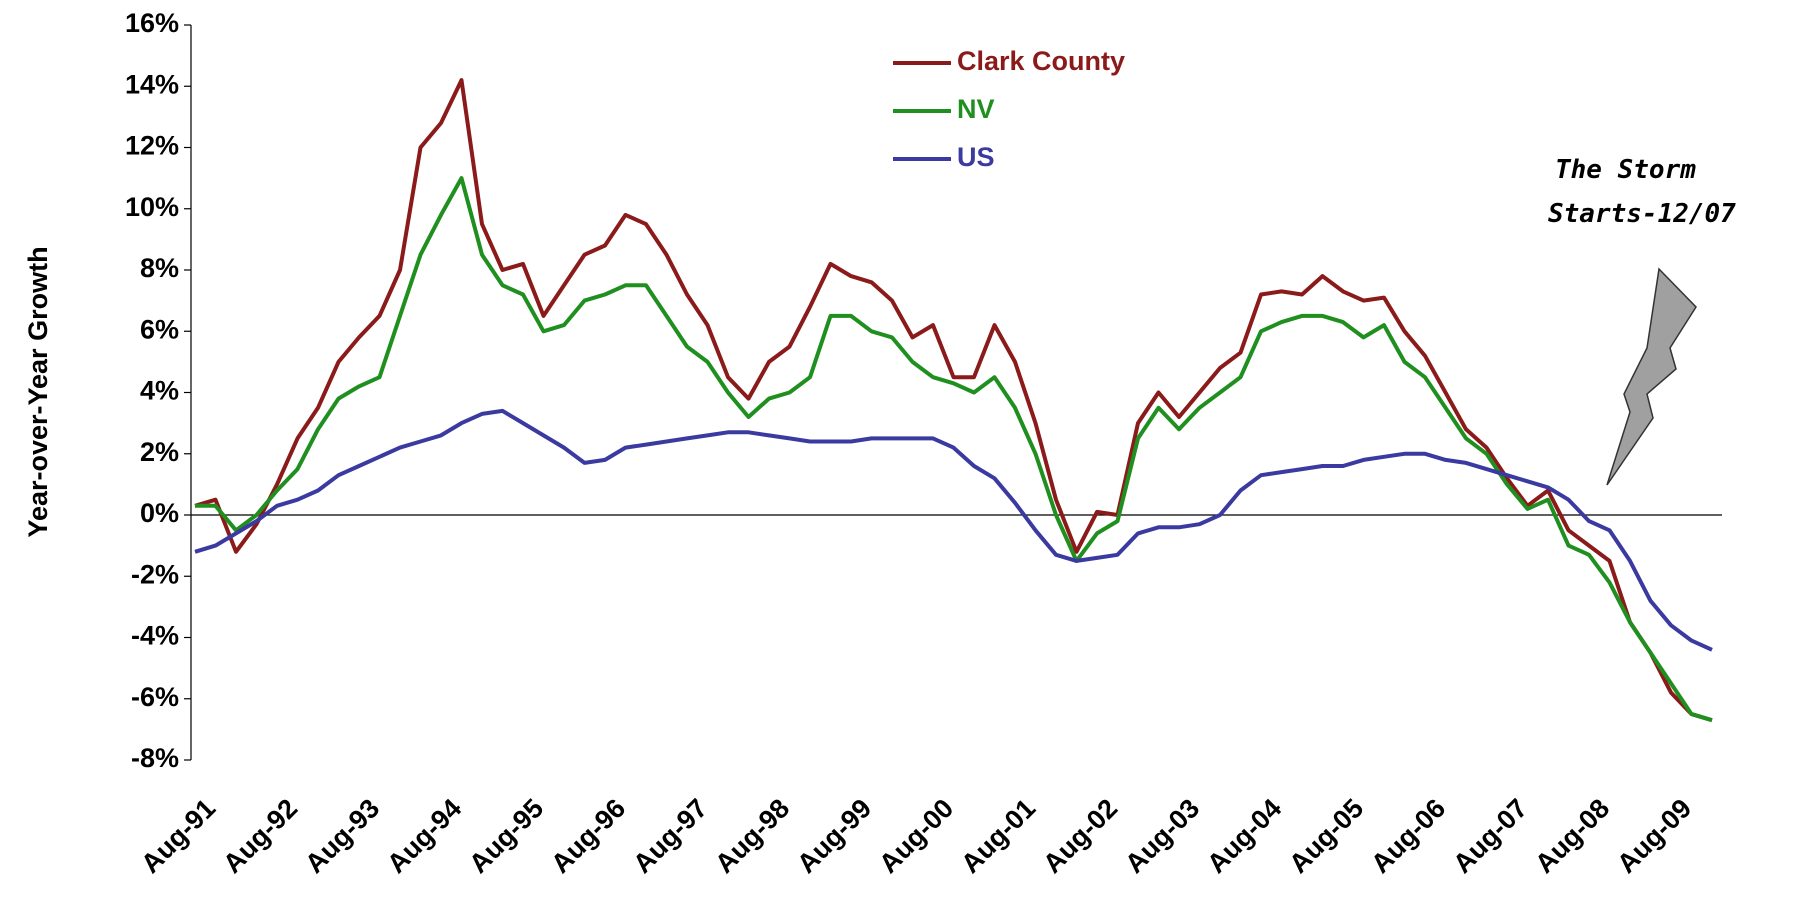  Describe the element at coordinates (1654, 836) in the screenshot. I see `x-tick-label: Aug-09` at that location.